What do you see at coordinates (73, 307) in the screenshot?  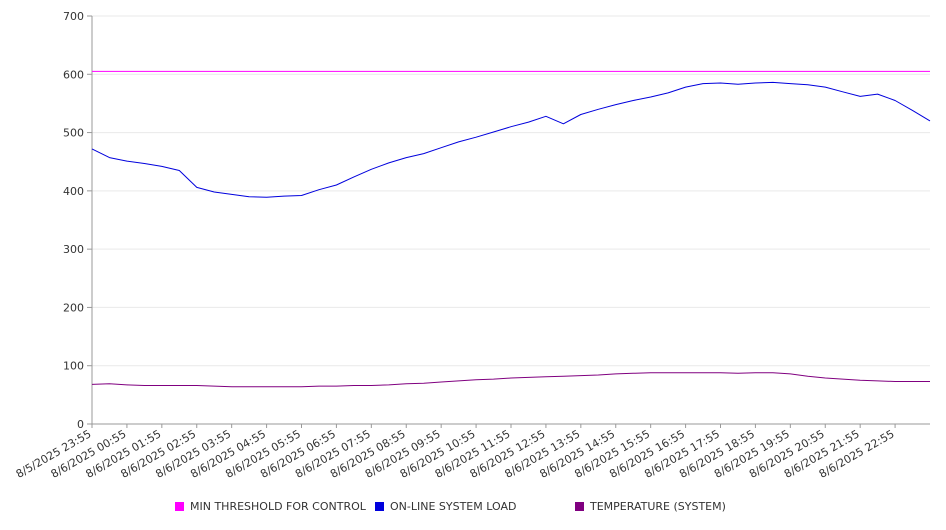 I see `y-tick-label: 200` at bounding box center [73, 307].